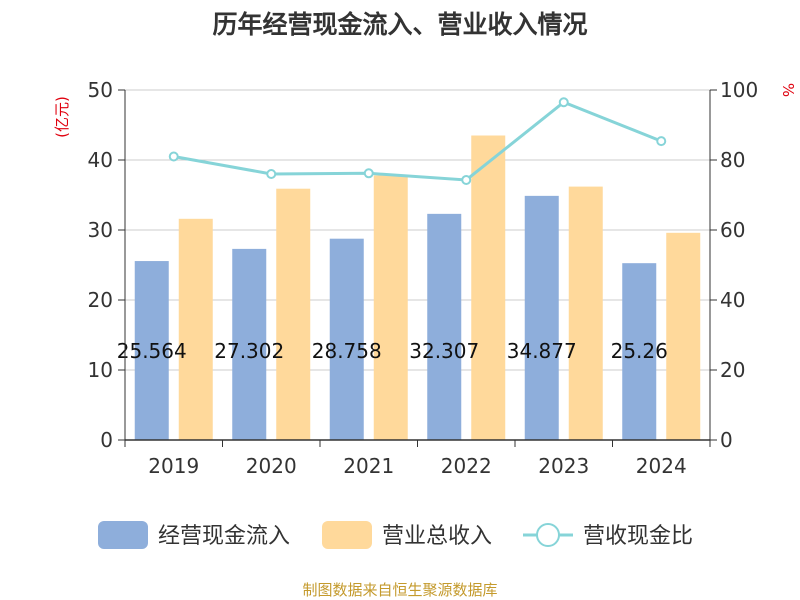 This screenshot has width=800, height=600. What do you see at coordinates (739, 90) in the screenshot?
I see `right-axis-tick-label: 100` at bounding box center [739, 90].